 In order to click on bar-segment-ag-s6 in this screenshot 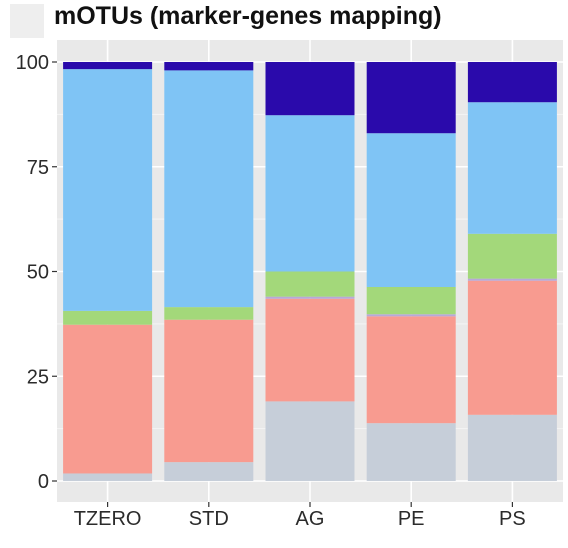, I will do `click(310, 89)`.